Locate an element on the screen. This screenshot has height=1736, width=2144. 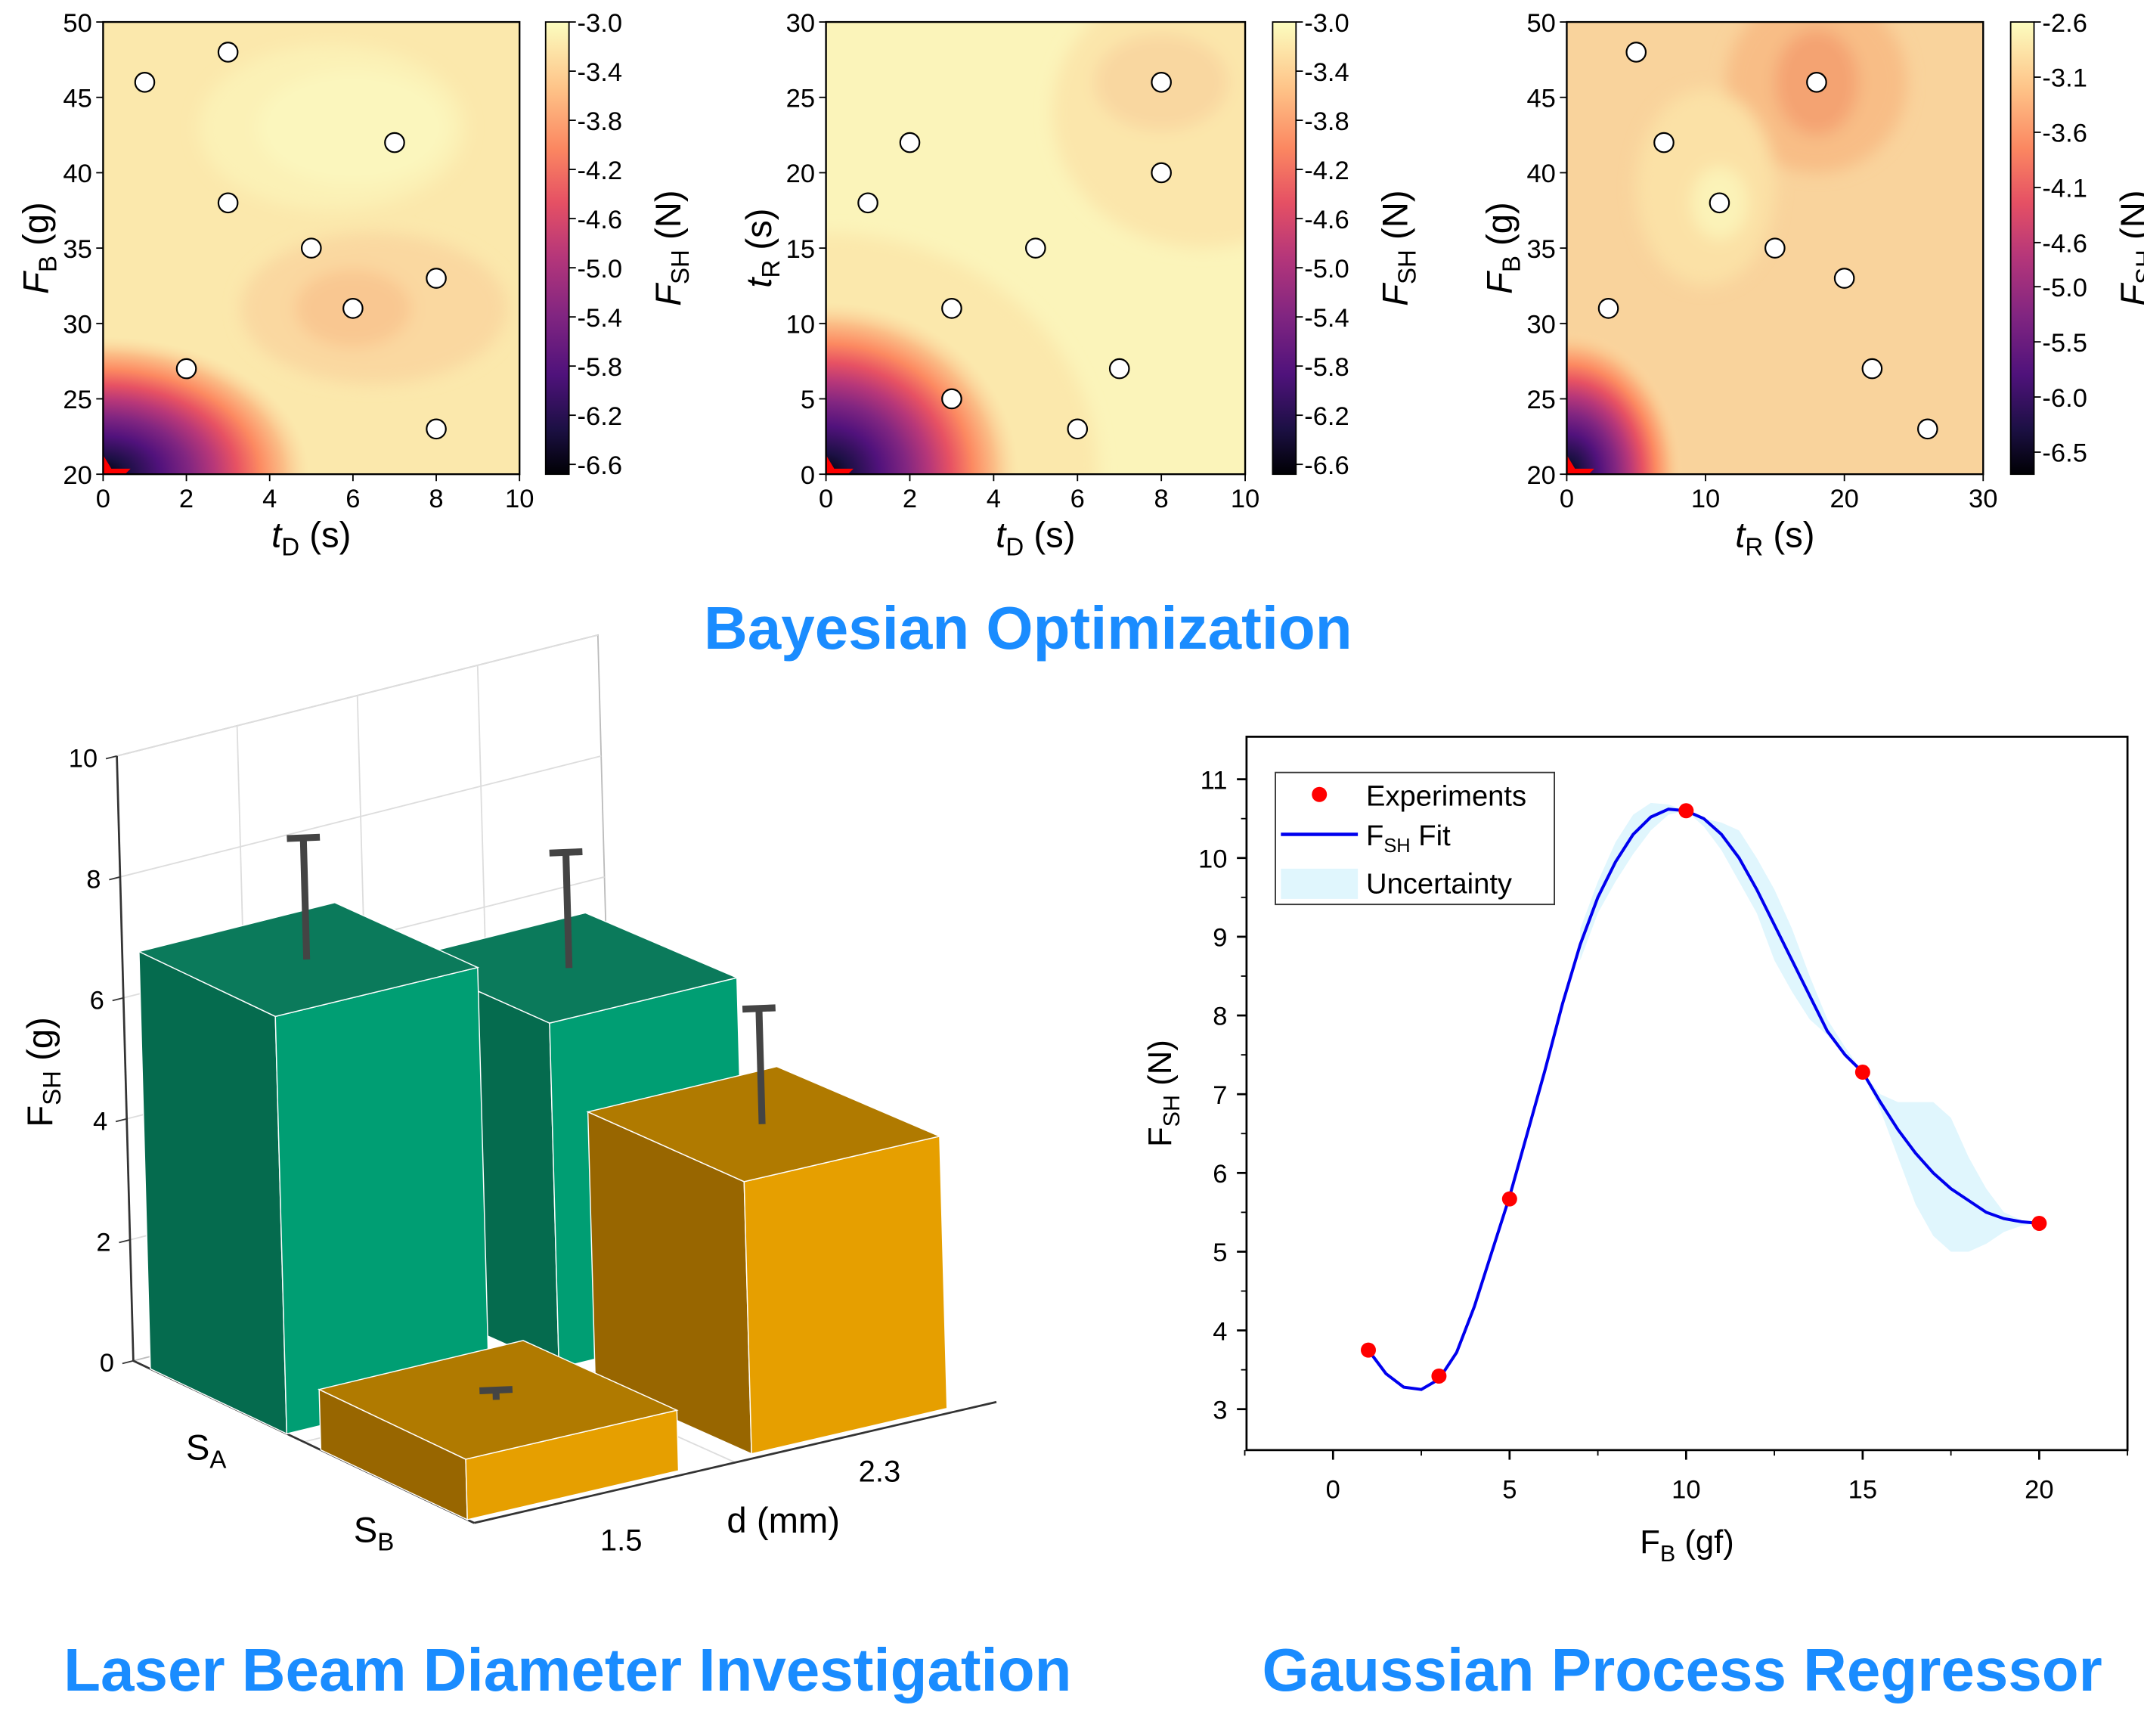
error-bar is located at coordinates (567, 911).